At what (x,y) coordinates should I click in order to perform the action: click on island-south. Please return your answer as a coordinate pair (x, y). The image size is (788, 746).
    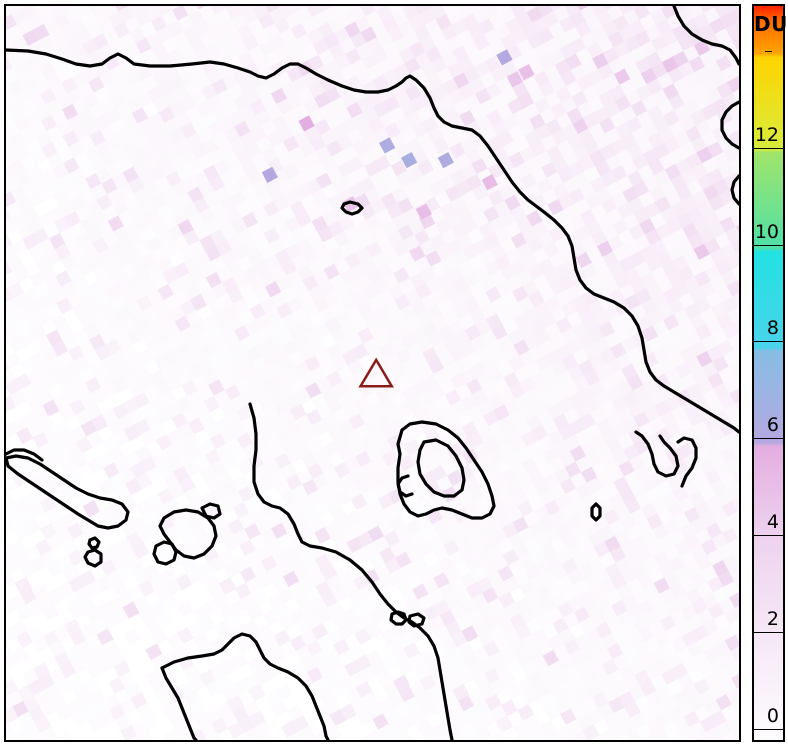
    Looking at the image, I should click on (245, 686).